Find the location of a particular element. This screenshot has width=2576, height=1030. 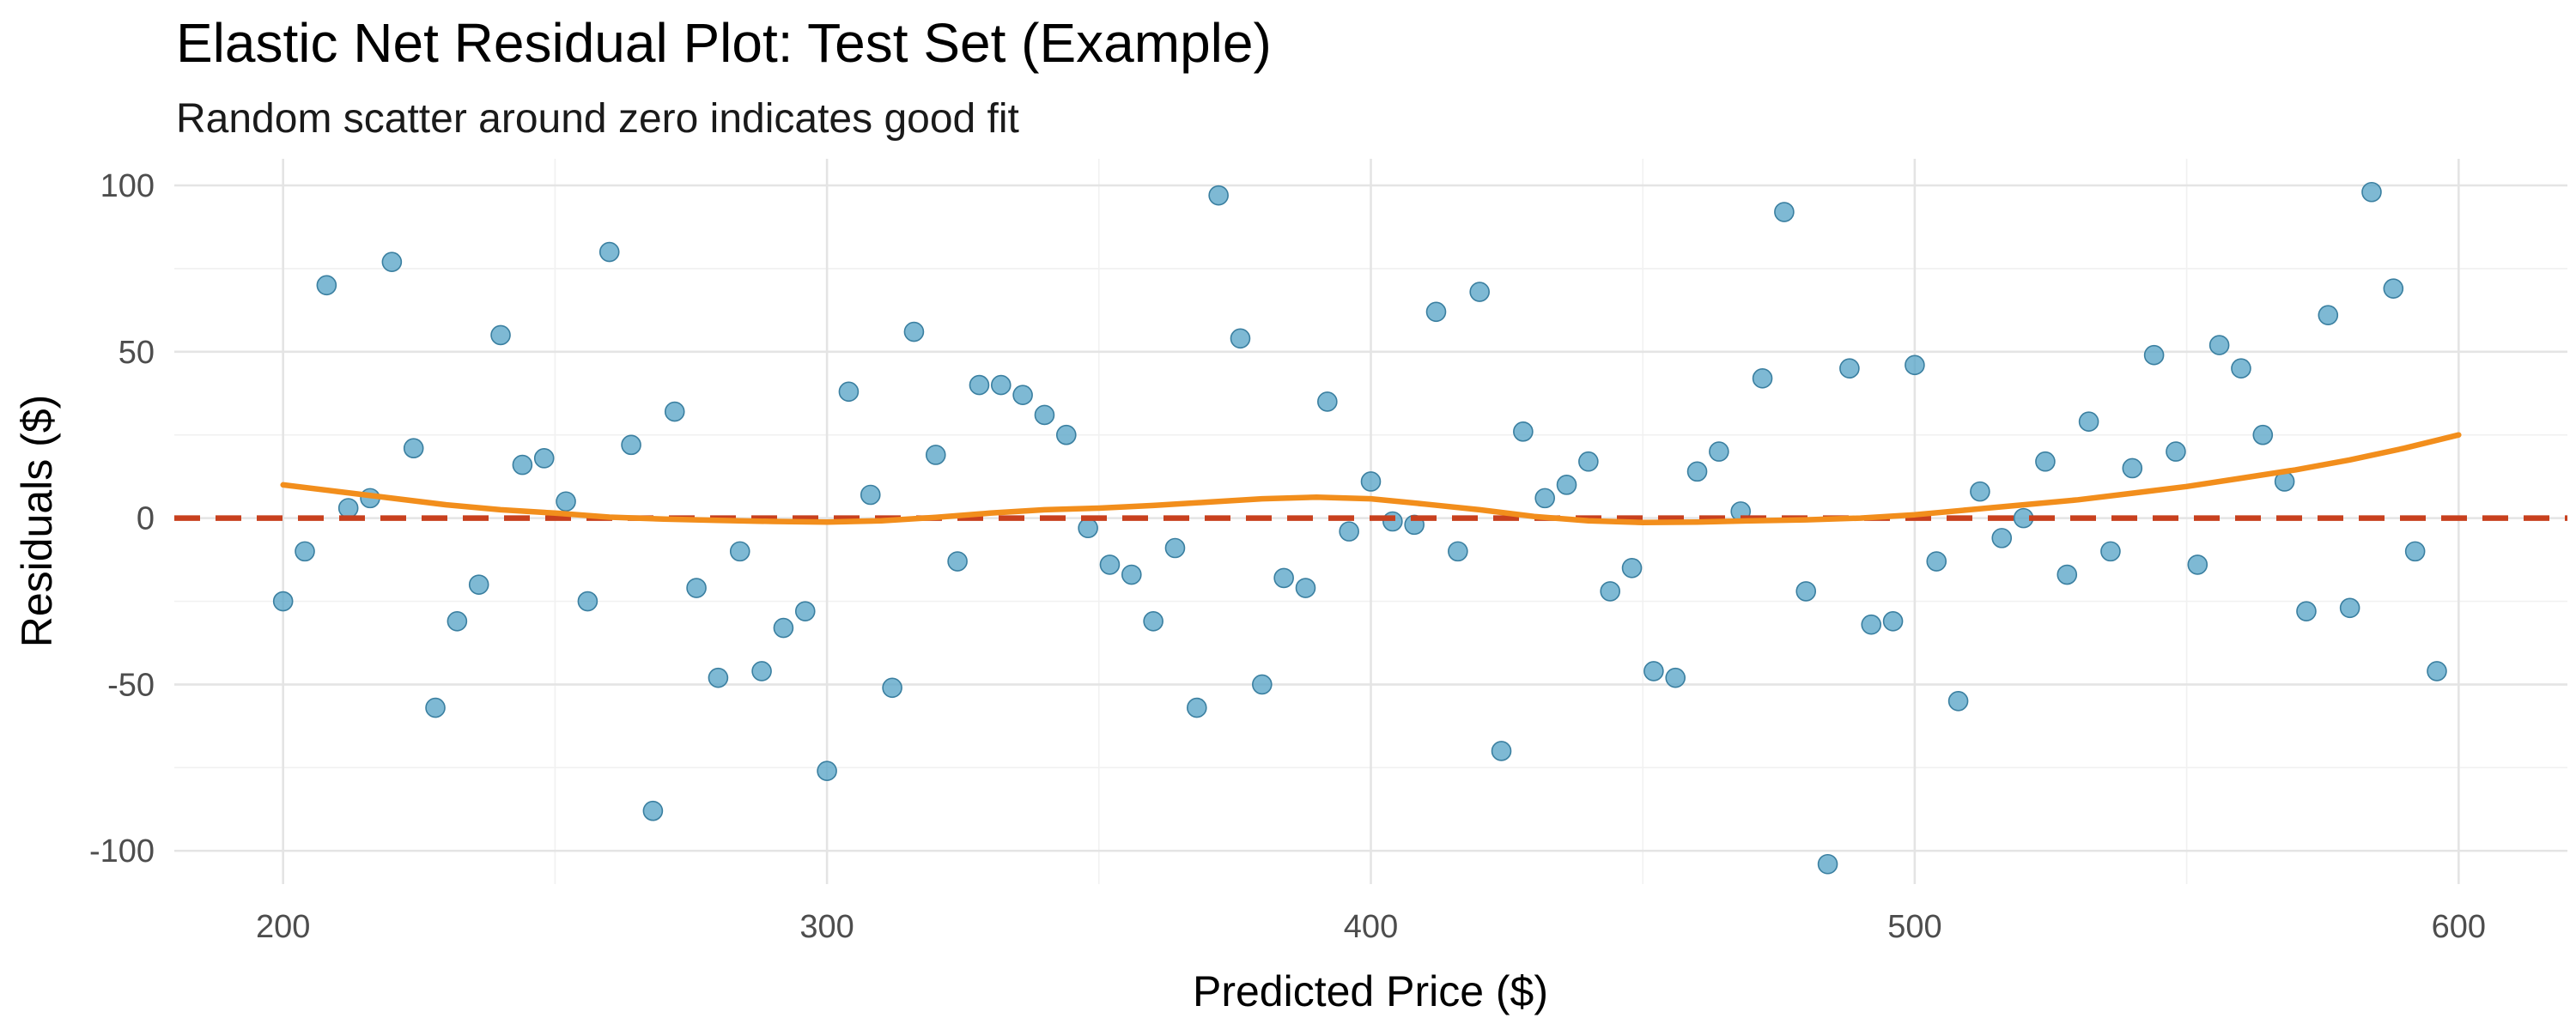

x-tick-label: 400 is located at coordinates (1371, 927).